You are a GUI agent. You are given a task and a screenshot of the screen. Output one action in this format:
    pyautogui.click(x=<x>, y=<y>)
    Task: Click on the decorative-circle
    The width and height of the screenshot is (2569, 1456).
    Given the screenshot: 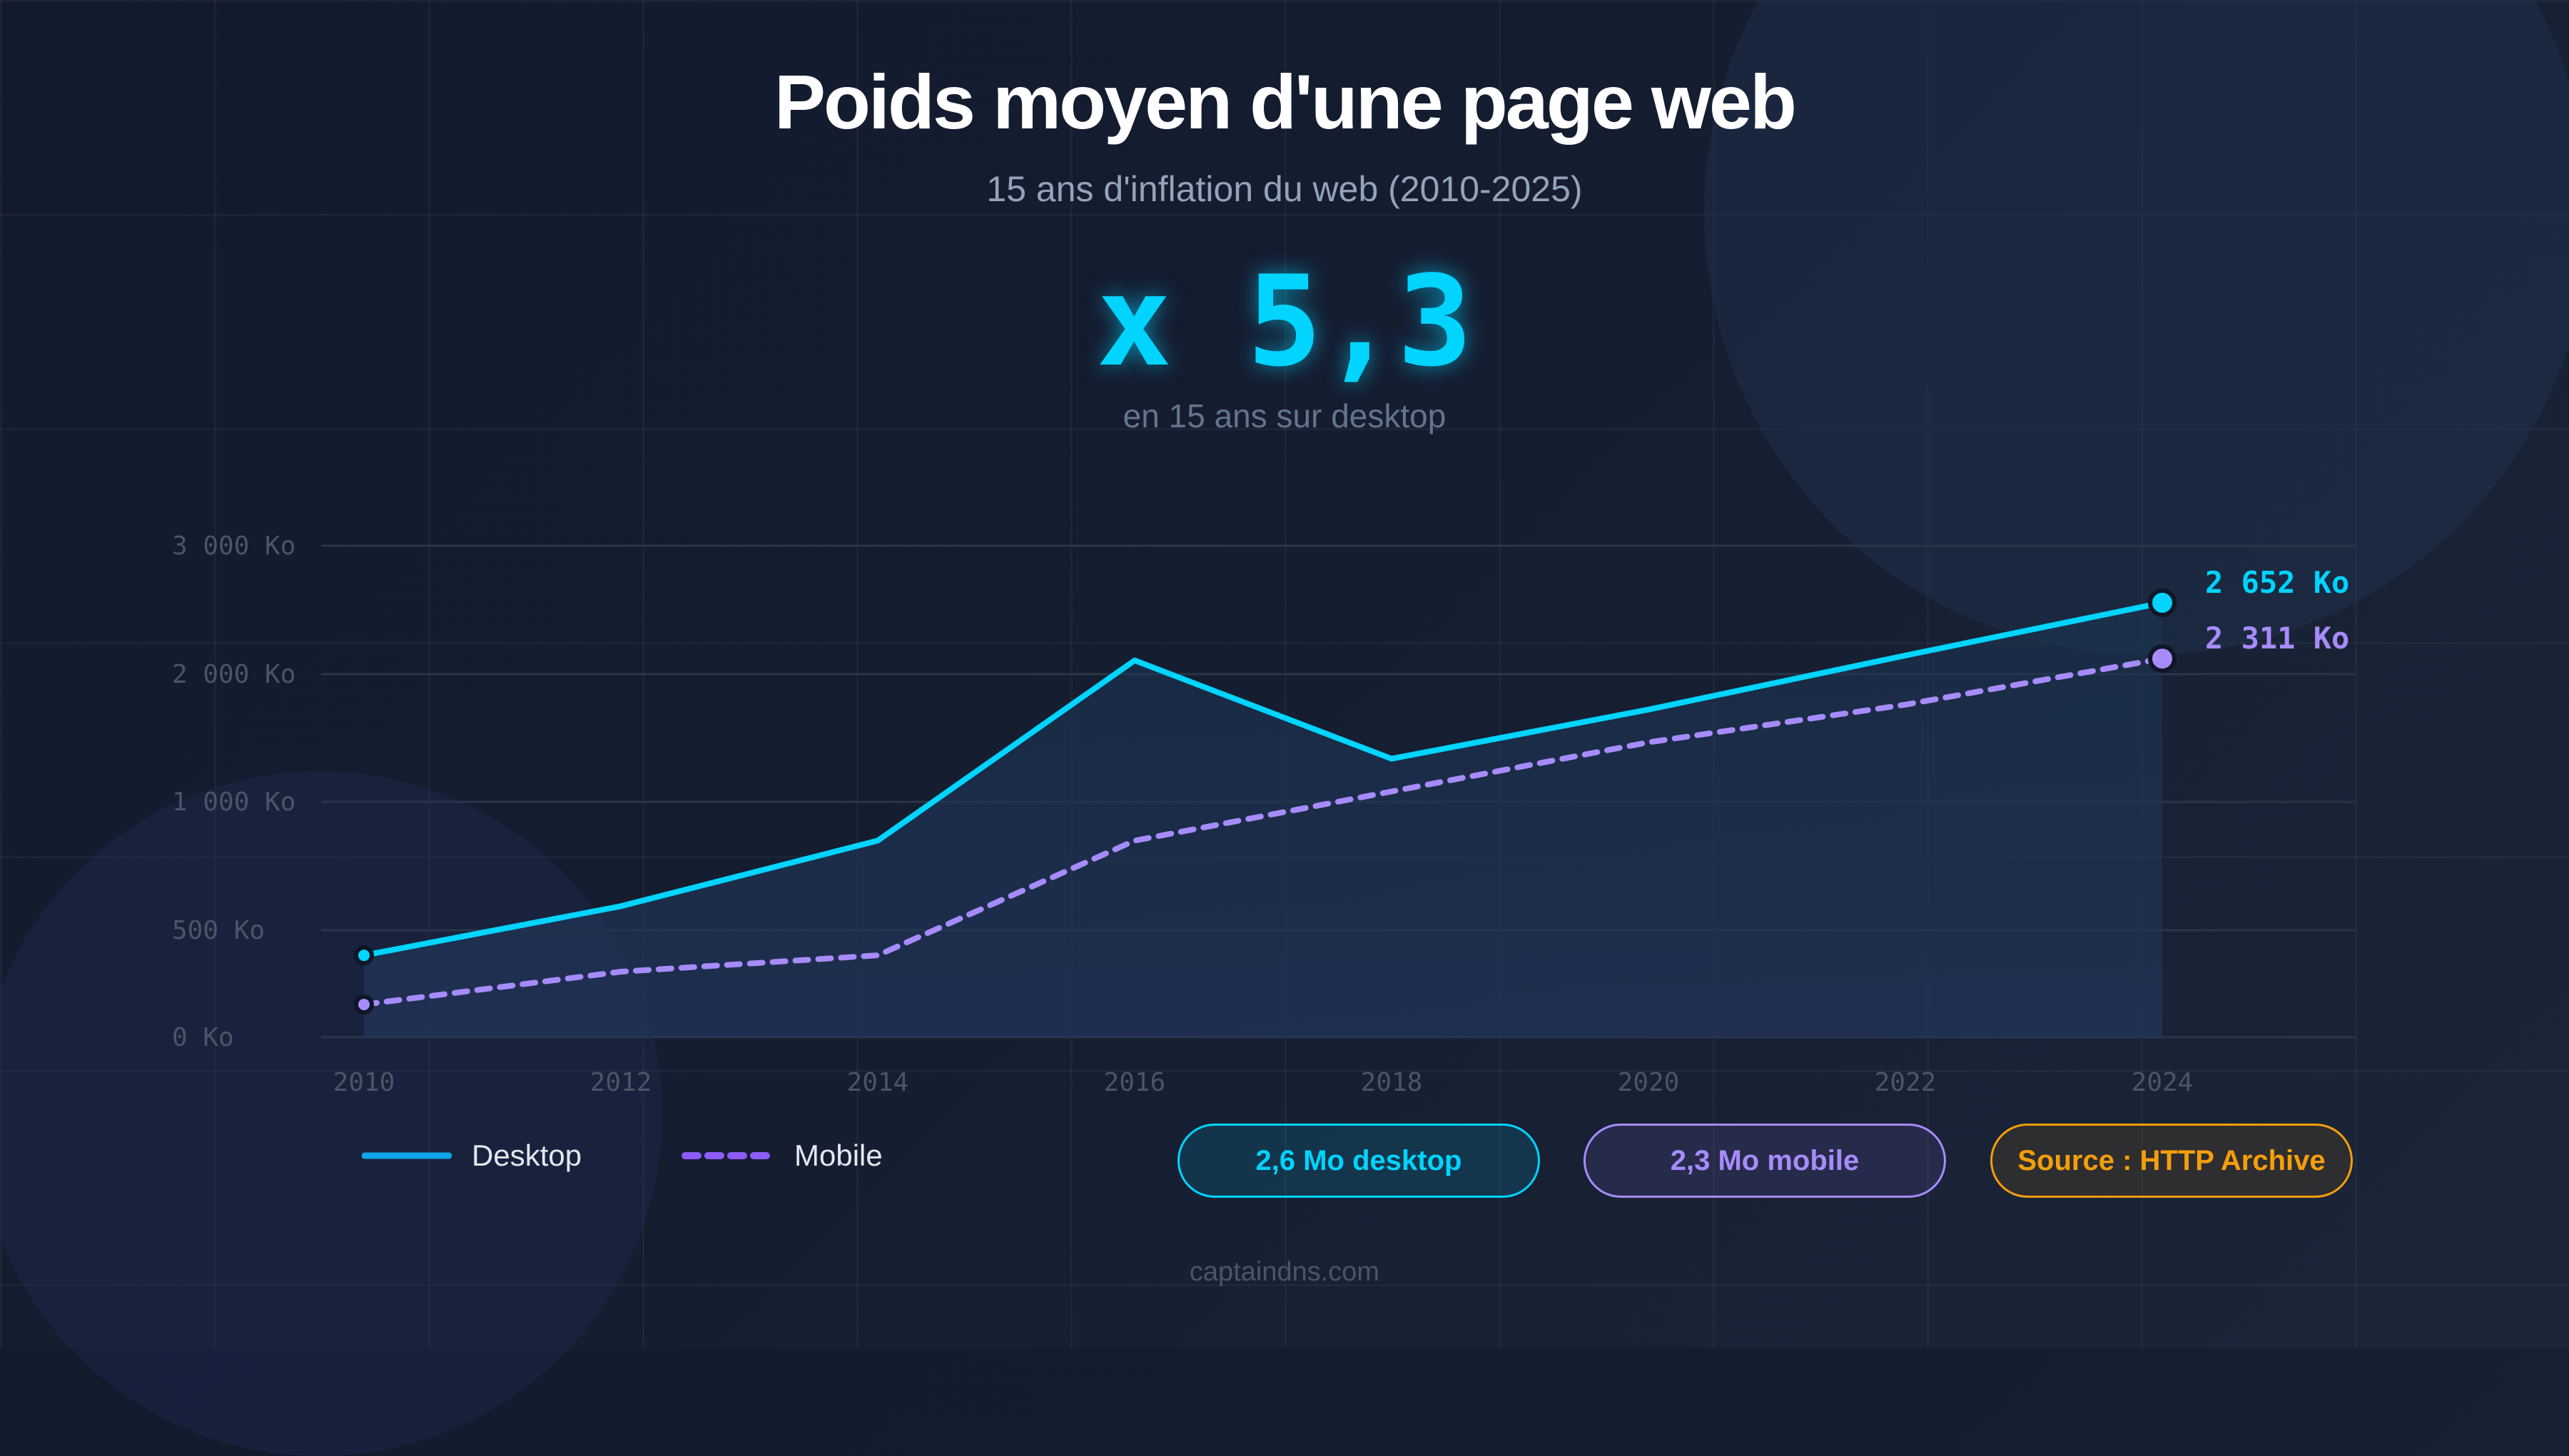 What is the action you would take?
    pyautogui.click(x=331, y=1113)
    